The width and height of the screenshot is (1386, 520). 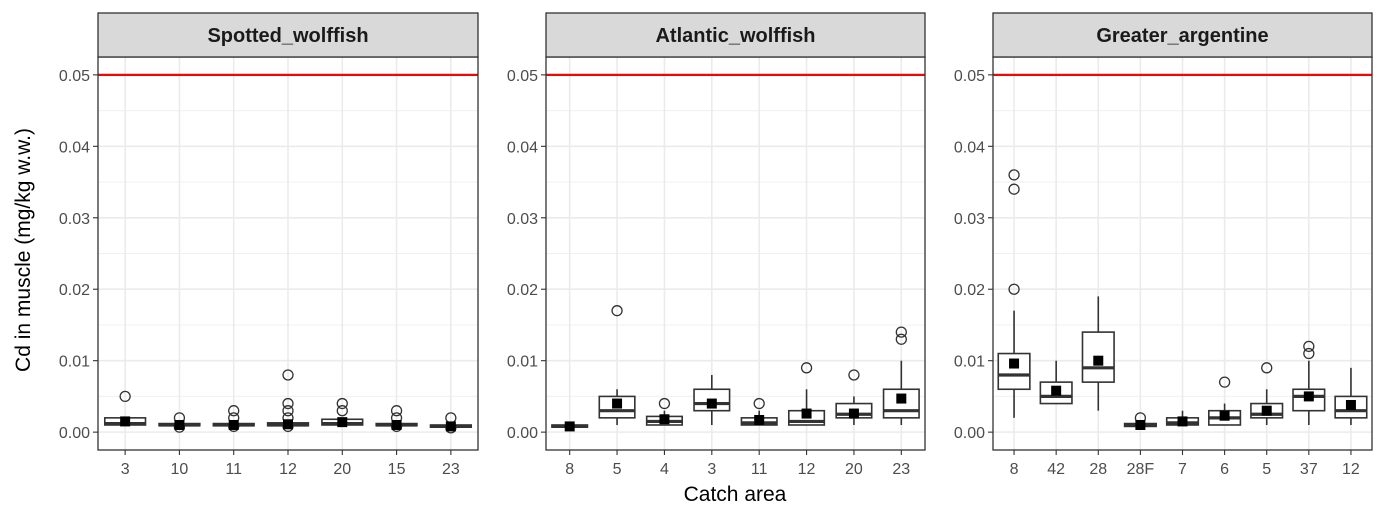 I want to click on panel-strip, so click(x=735, y=35).